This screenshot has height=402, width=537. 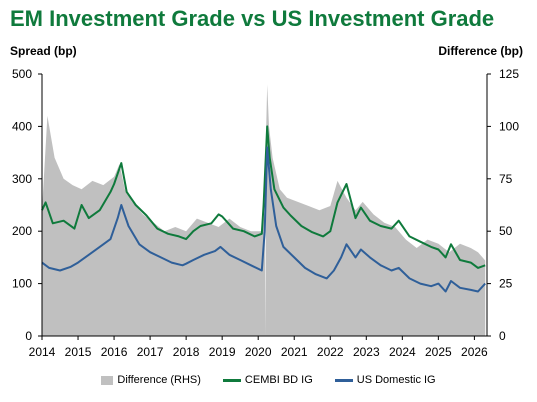 What do you see at coordinates (438, 352) in the screenshot?
I see `x-tick-label: 2025` at bounding box center [438, 352].